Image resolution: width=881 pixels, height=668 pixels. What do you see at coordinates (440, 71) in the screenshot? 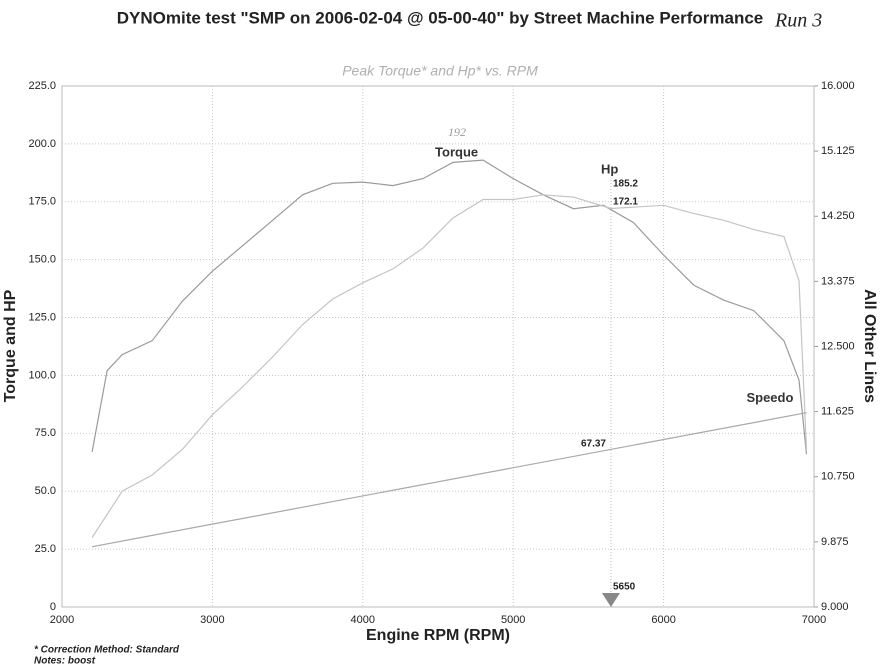
I see `chart-subtitle: Peak Torque* and Hp* vs. RPM` at bounding box center [440, 71].